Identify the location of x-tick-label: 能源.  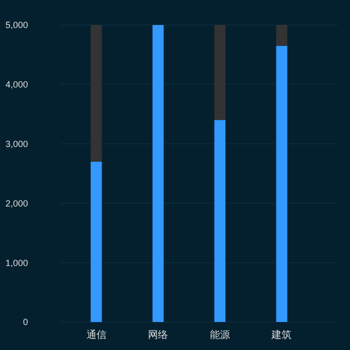
(220, 335).